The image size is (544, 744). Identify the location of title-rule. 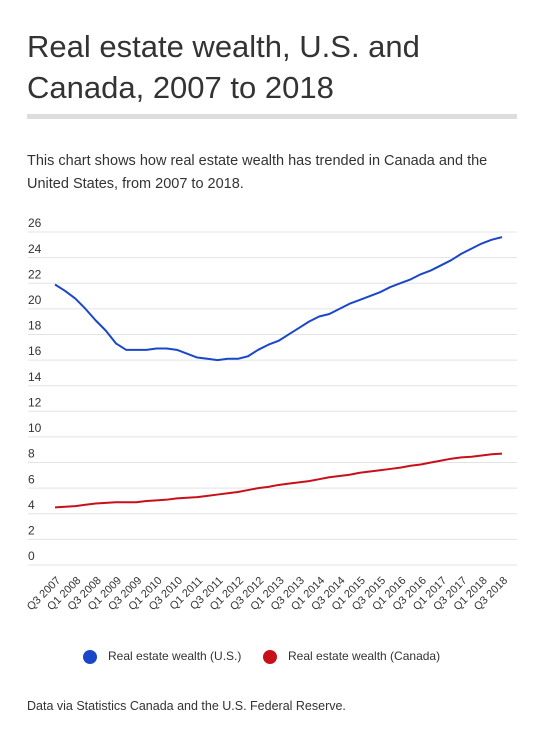
(272, 116).